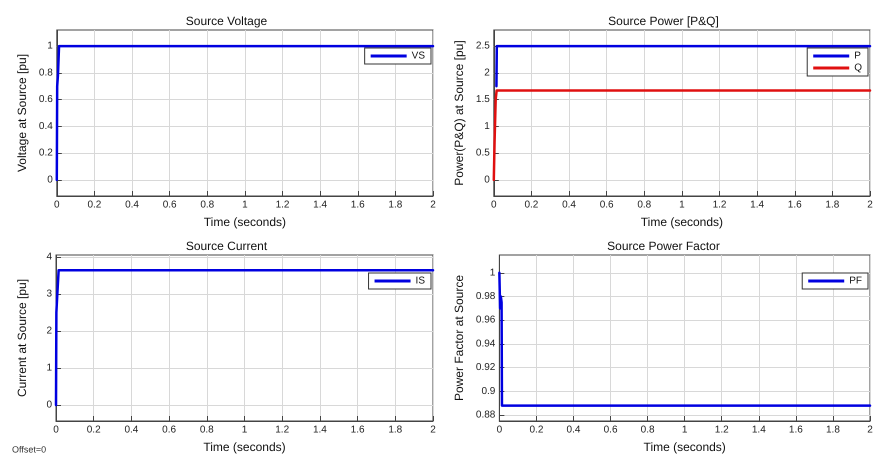 The width and height of the screenshot is (891, 461). What do you see at coordinates (858, 56) in the screenshot?
I see `legend-label: P` at bounding box center [858, 56].